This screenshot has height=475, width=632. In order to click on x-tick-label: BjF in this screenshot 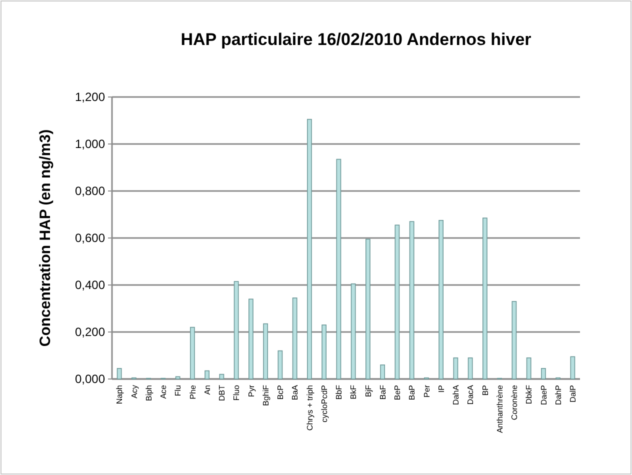, I will do `click(368, 390)`.